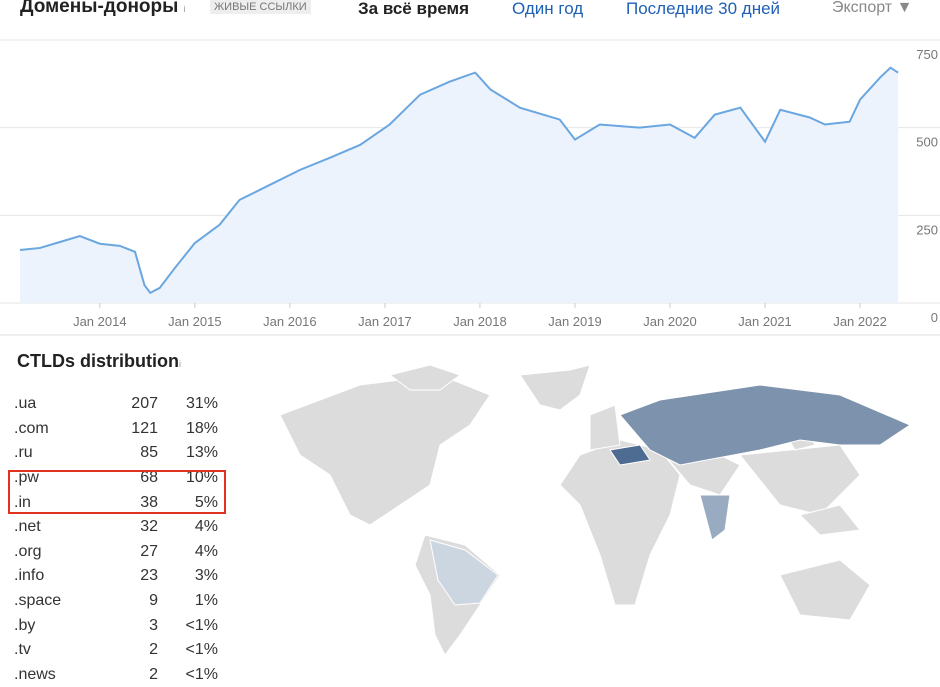  What do you see at coordinates (116, 502) in the screenshot?
I see `table-row: .in 38 5%` at bounding box center [116, 502].